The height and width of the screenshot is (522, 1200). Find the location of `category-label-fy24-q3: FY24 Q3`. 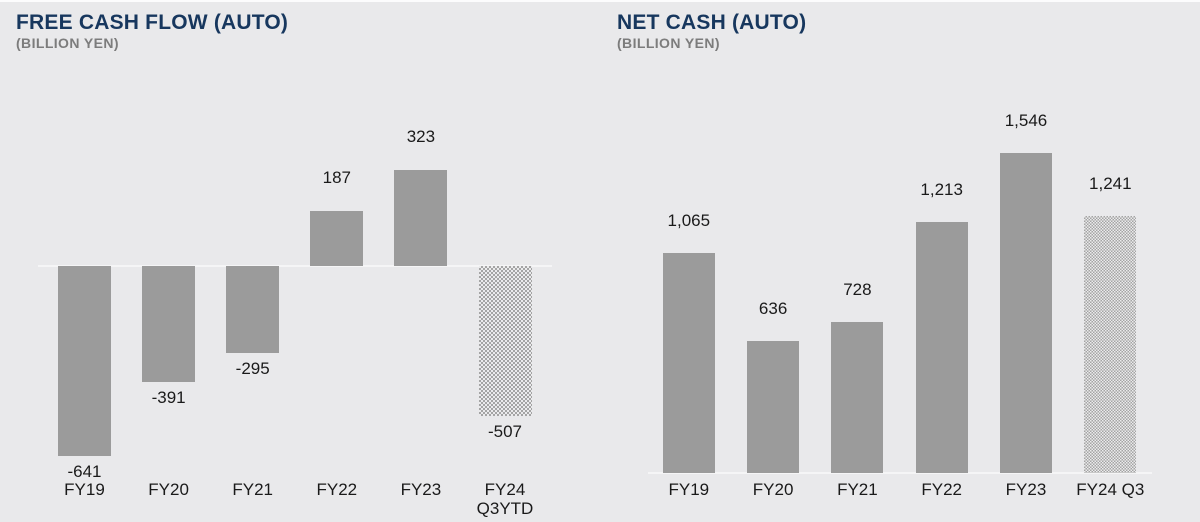

category-label-fy24-q3: FY24 Q3 is located at coordinates (1110, 489).